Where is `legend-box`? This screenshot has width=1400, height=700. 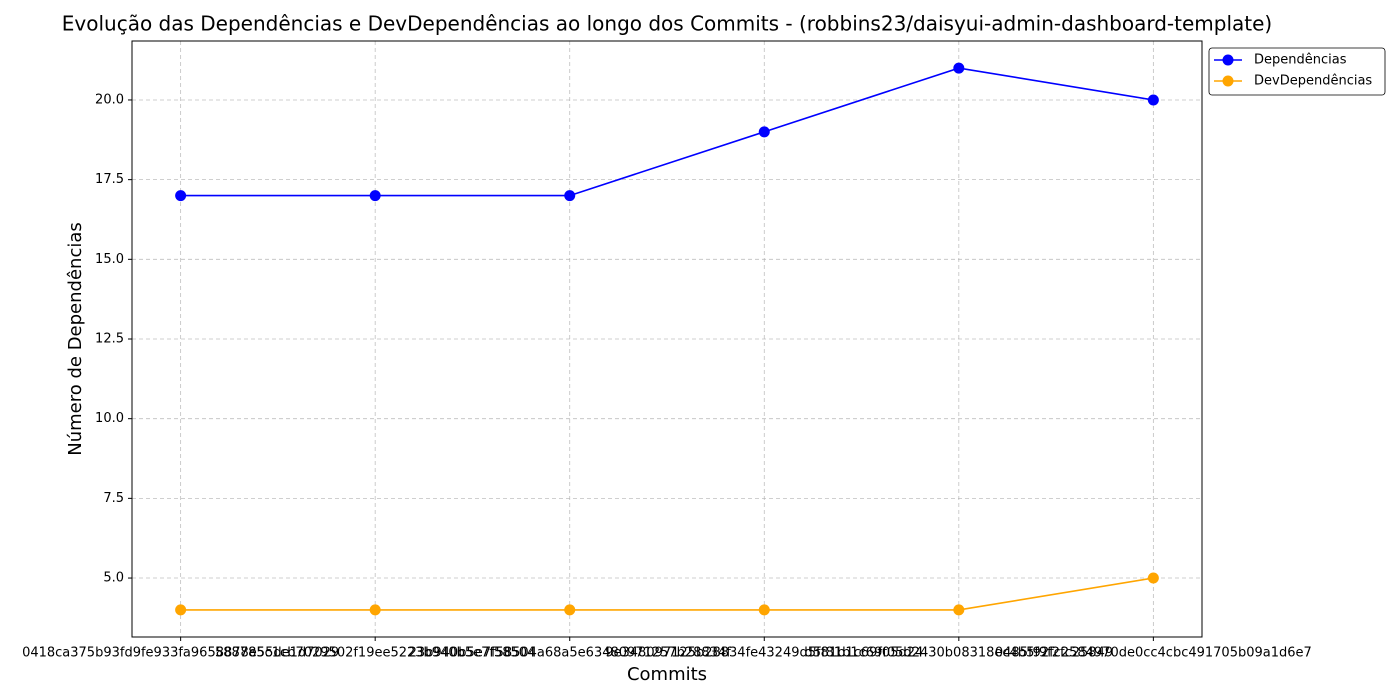
legend-box is located at coordinates (1297, 71).